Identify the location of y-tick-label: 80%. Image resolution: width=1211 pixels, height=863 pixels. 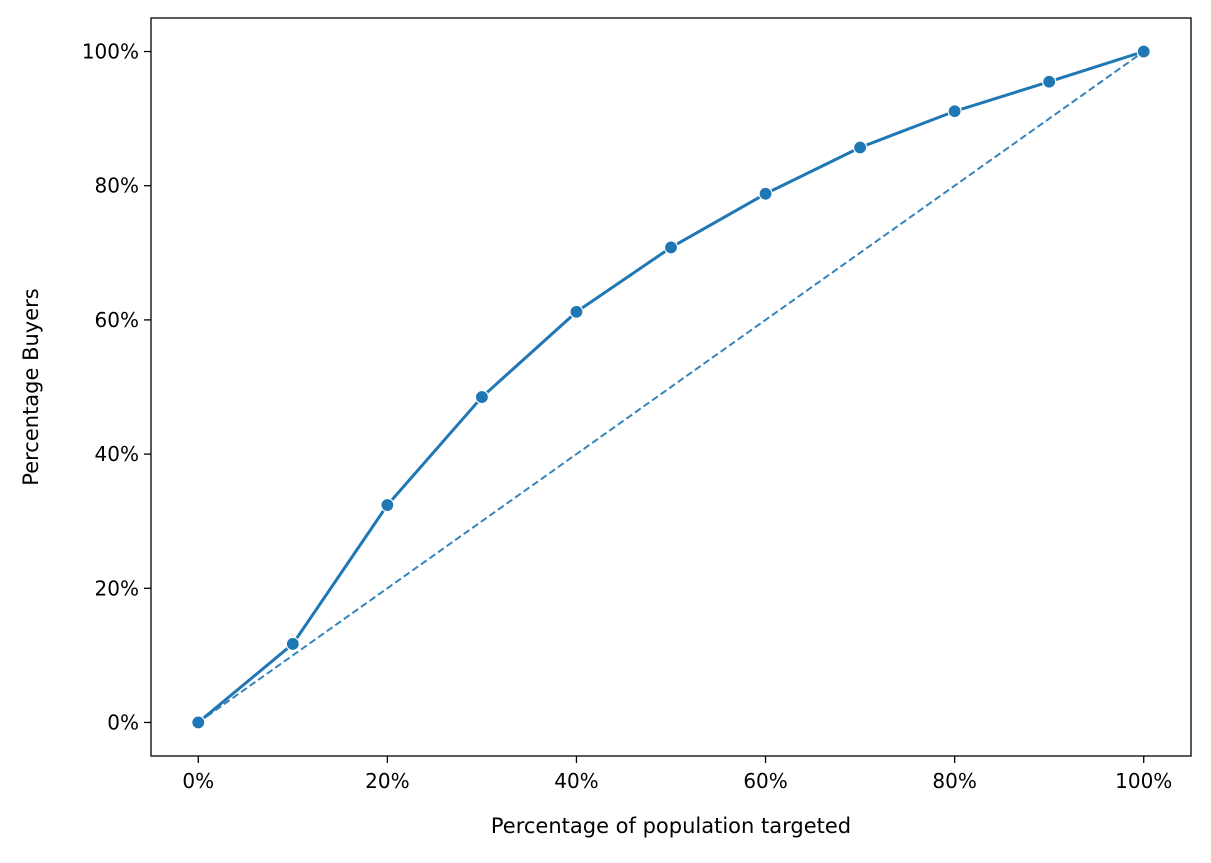
(117, 186).